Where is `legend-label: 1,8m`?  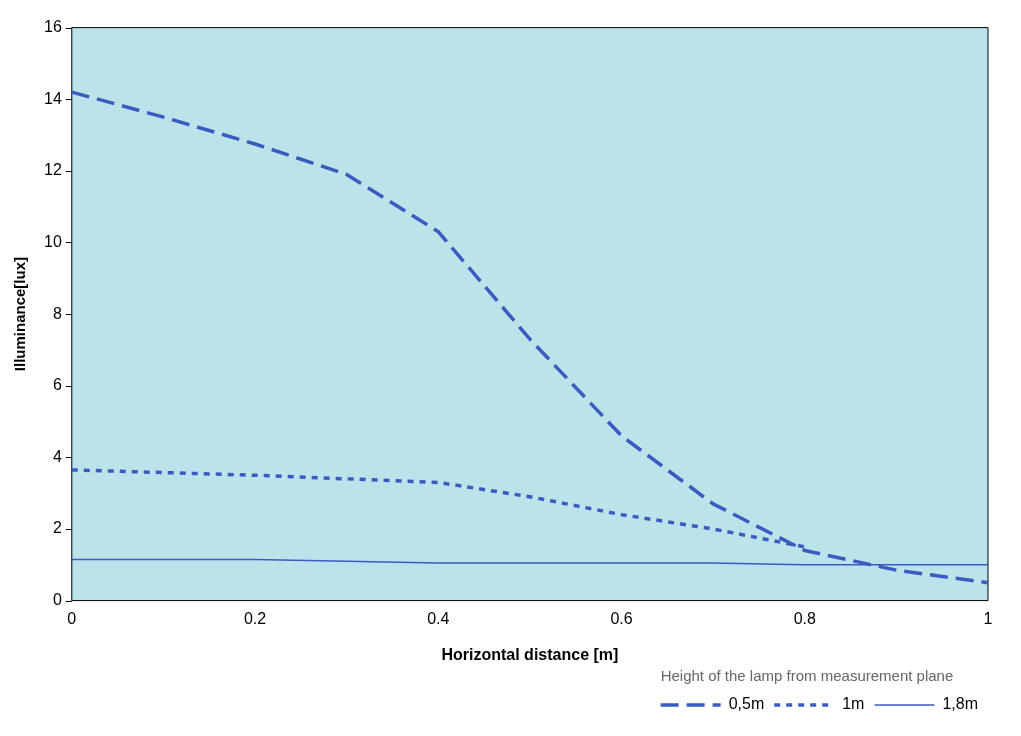 legend-label: 1,8m is located at coordinates (960, 704).